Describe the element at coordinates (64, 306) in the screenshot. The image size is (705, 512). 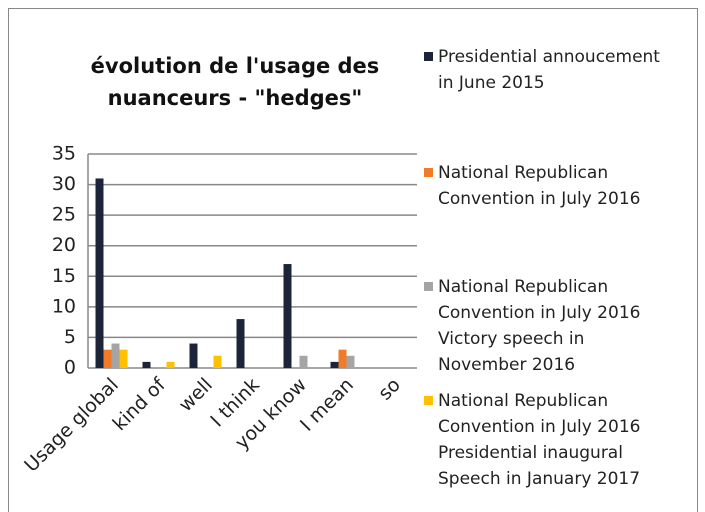
I see `y-tick-label: 10` at that location.